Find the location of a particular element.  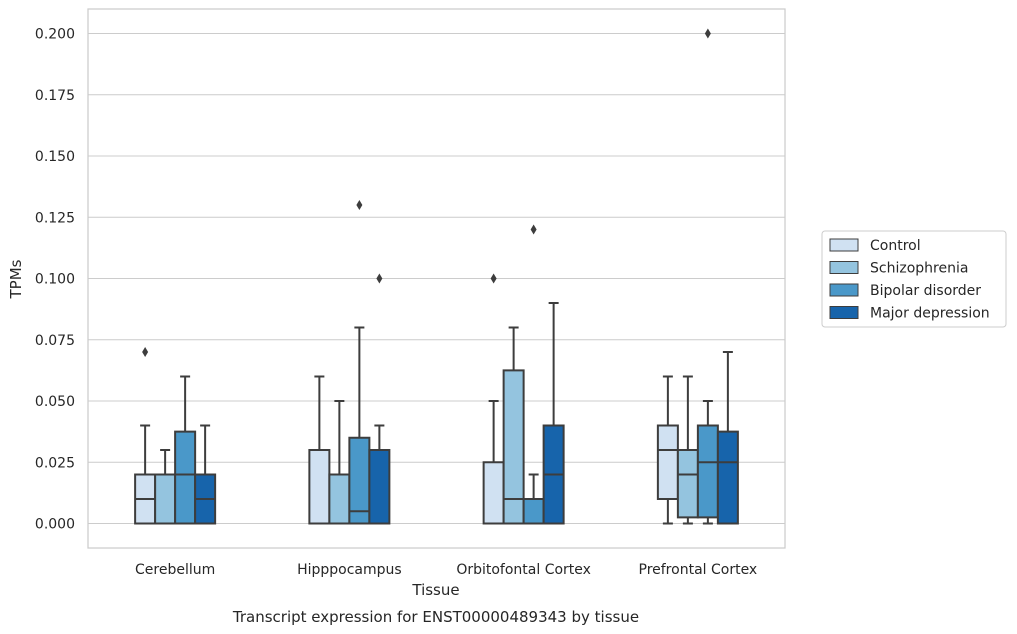

legend-label: Schizophrenia is located at coordinates (919, 269).